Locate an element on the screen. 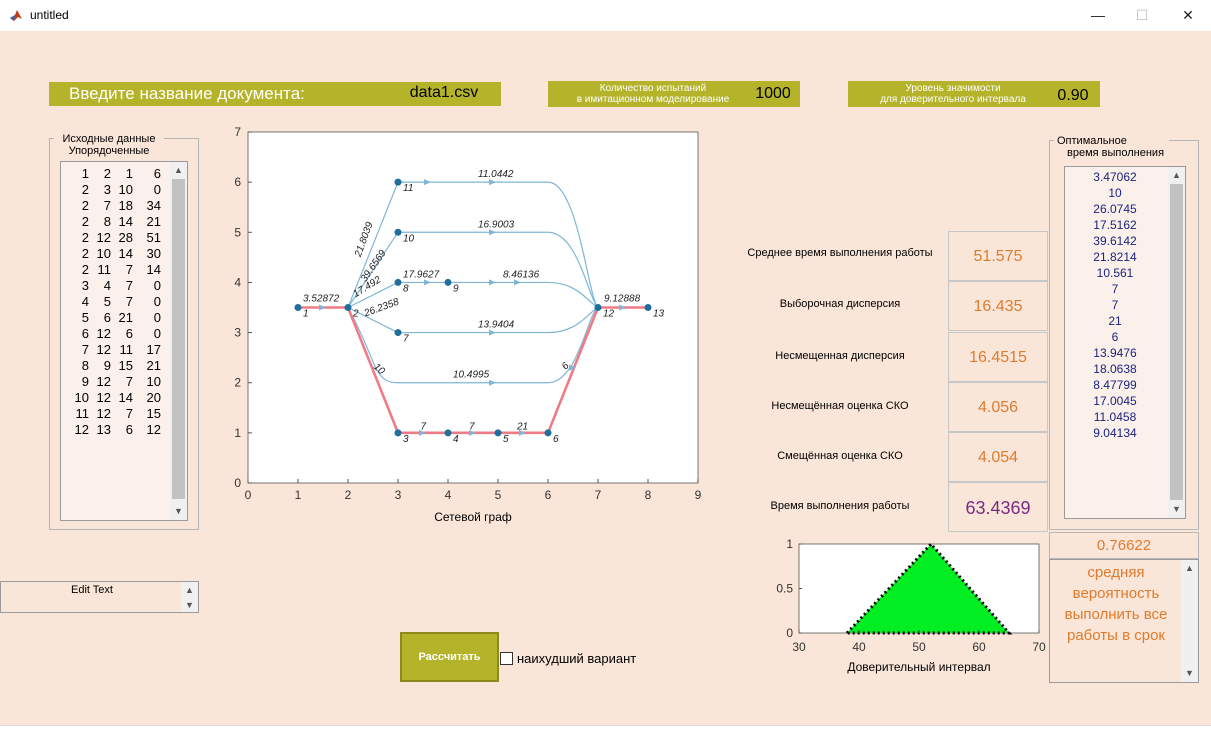  ci-y-tick-label: 0.5 is located at coordinates (784, 589).